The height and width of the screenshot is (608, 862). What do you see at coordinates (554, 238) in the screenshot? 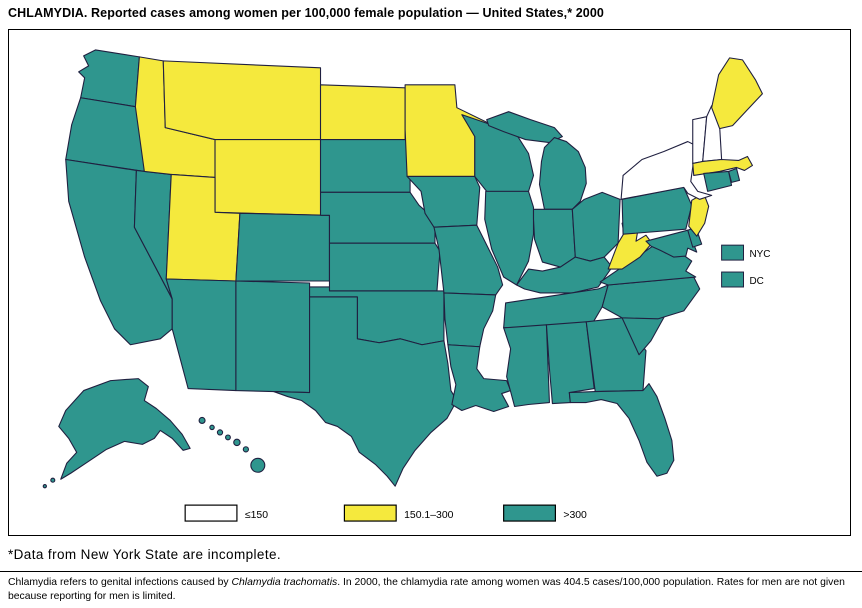
I see `state-indiana` at bounding box center [554, 238].